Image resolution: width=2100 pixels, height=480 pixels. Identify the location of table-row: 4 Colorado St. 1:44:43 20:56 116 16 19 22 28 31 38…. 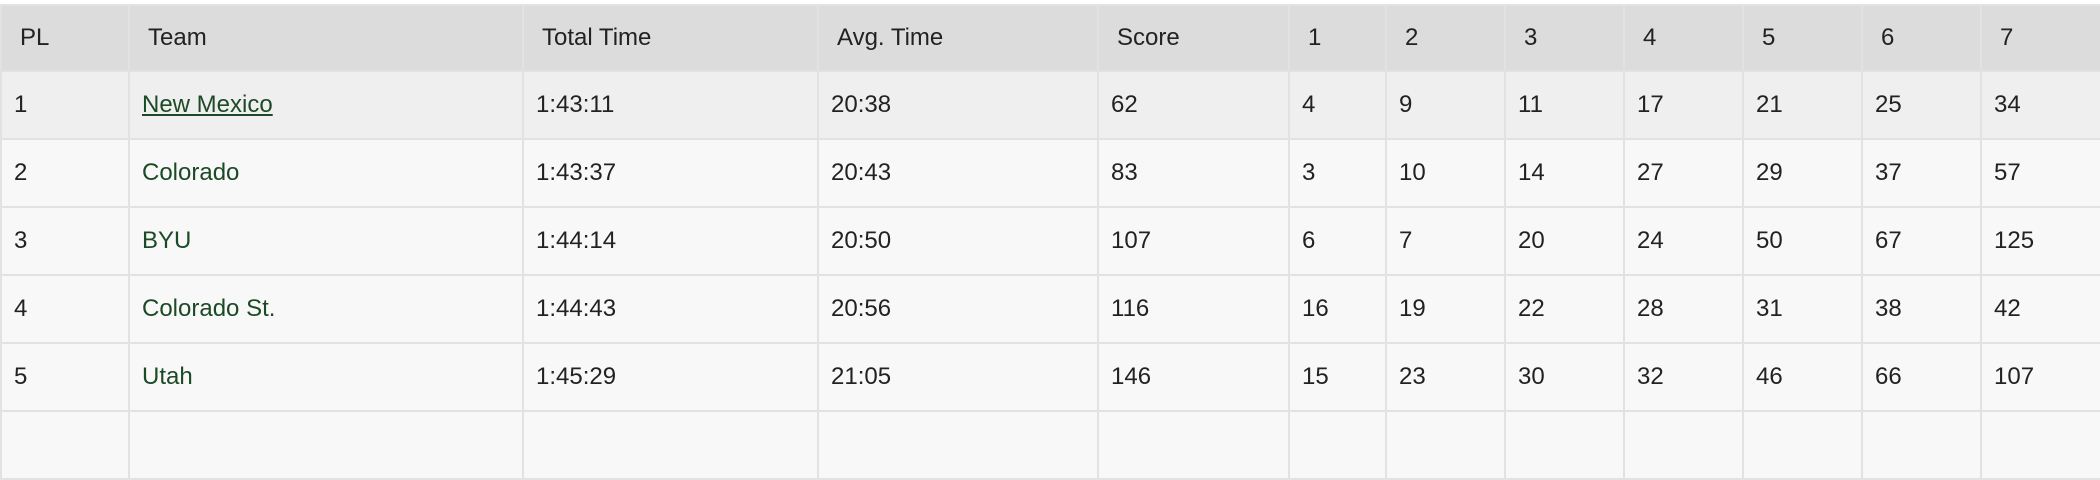
(1050, 309).